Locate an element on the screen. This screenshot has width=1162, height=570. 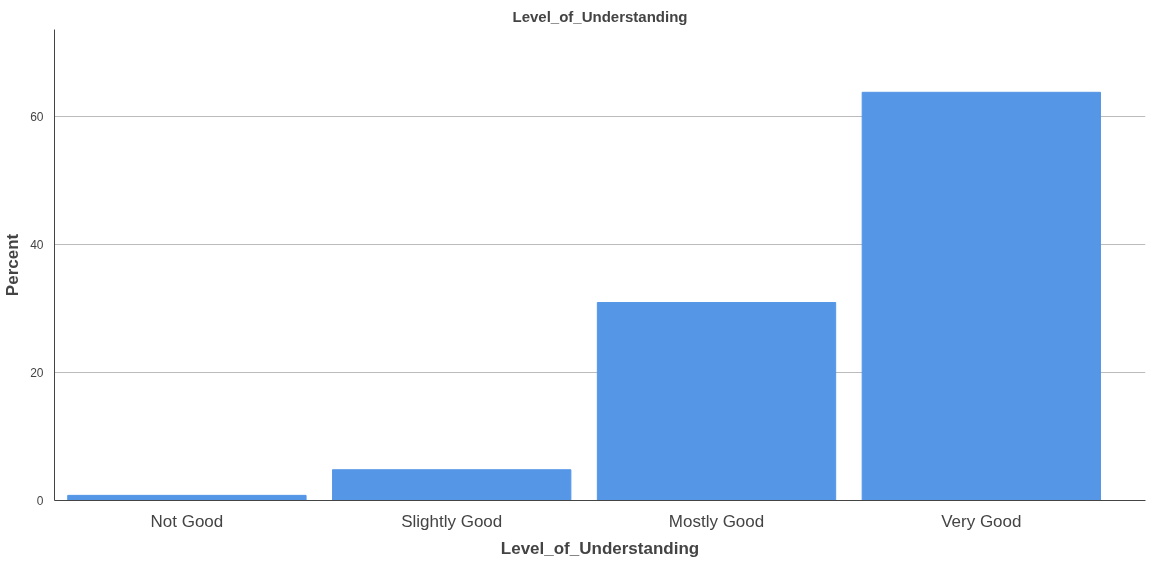
y-tick-label: 20 is located at coordinates (37, 372).